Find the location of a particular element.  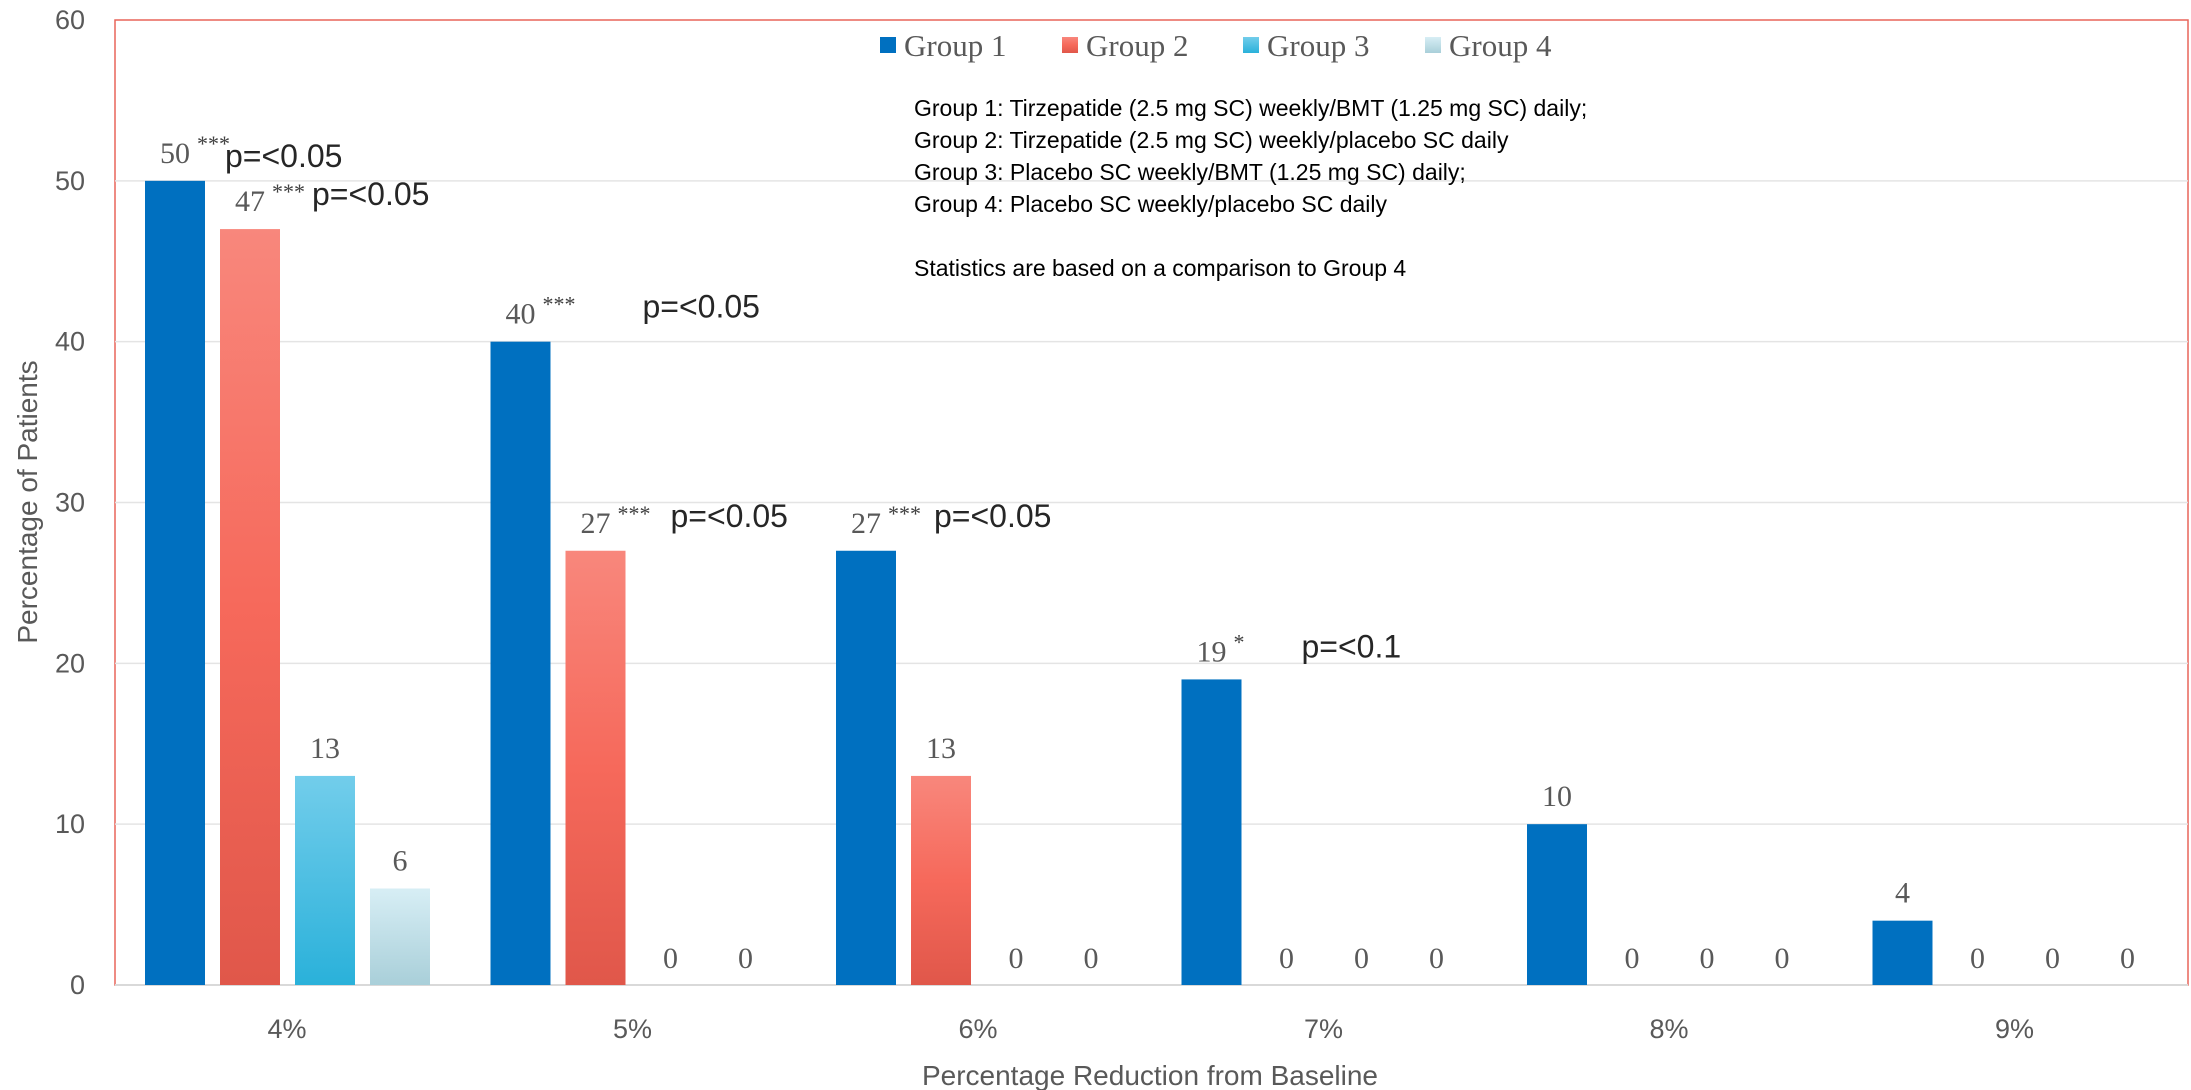

legend-label: Group 1 is located at coordinates (955, 45).